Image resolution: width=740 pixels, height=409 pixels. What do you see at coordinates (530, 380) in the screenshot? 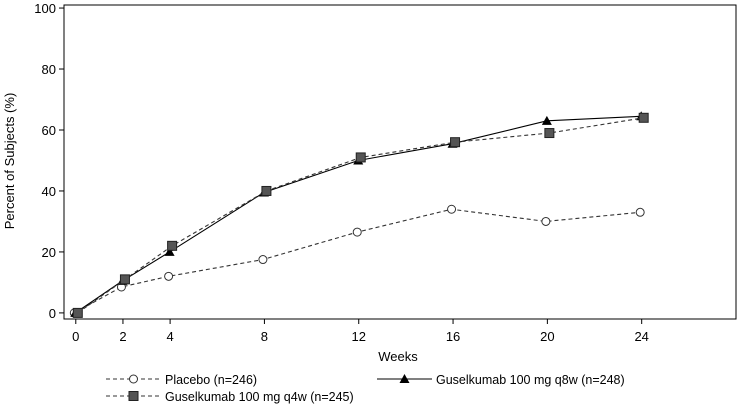
I see `legend-label: Guselkumab 100 mg q8w (n=248)` at bounding box center [530, 380].